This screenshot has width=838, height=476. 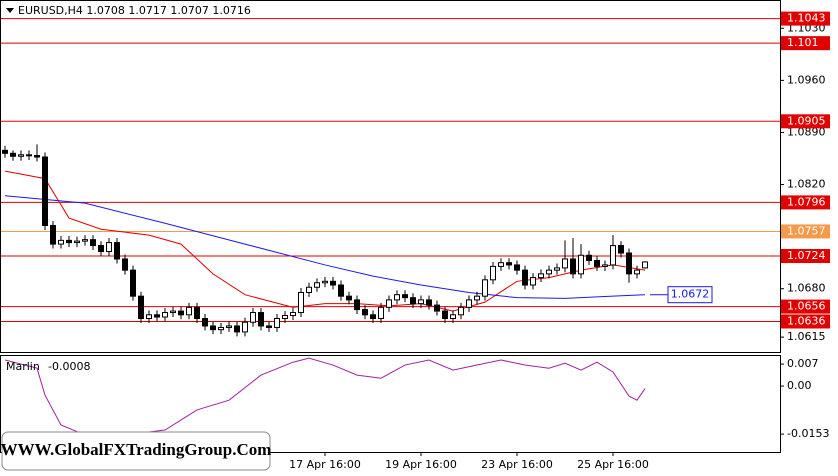 What do you see at coordinates (806, 336) in the screenshot?
I see `y-tick-label: 1.0615` at bounding box center [806, 336].